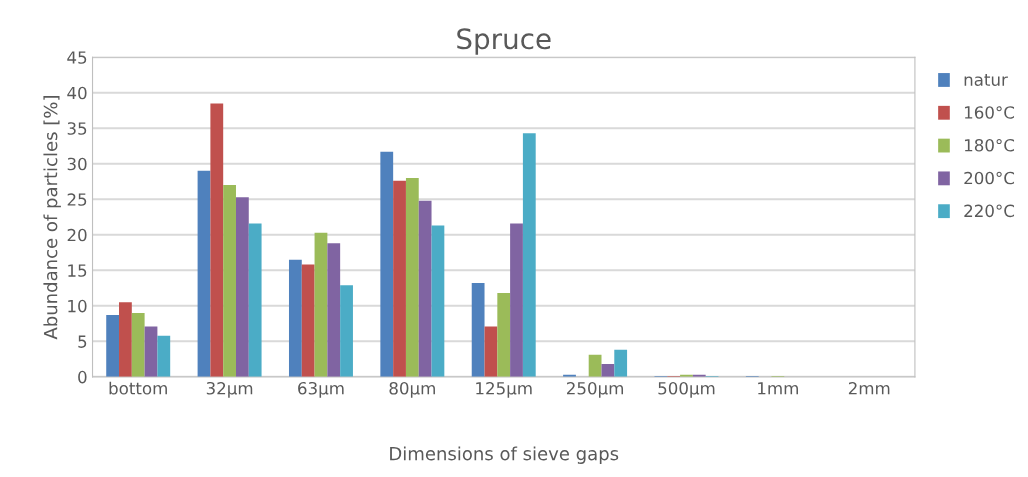  I want to click on x-tick-label: 500µm, so click(686, 389).